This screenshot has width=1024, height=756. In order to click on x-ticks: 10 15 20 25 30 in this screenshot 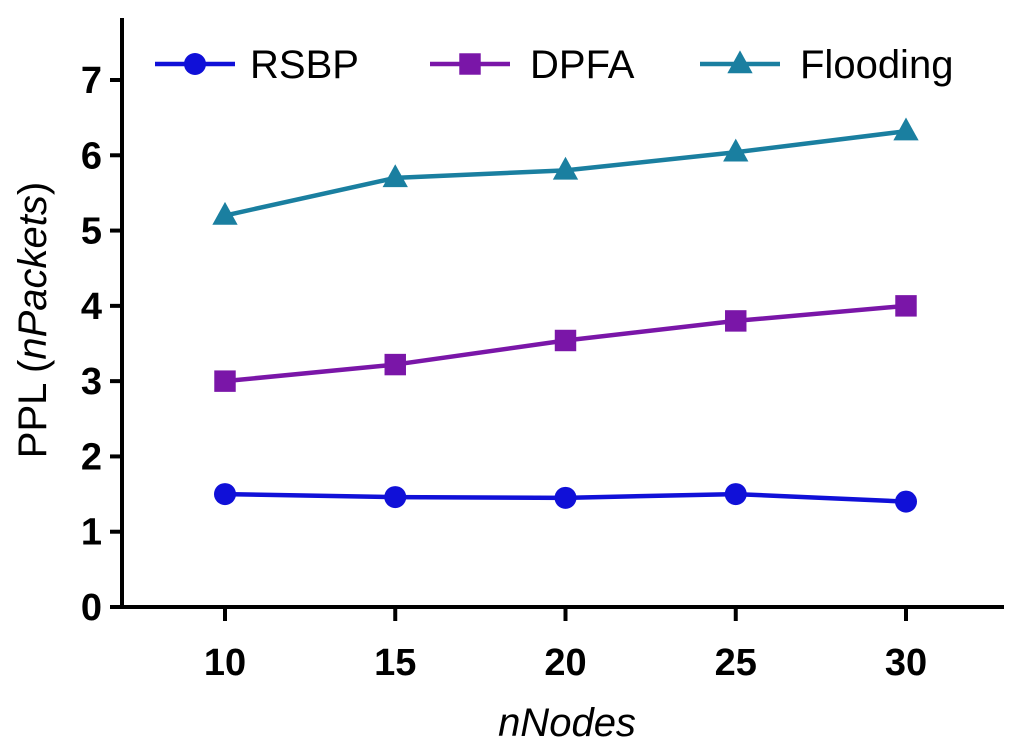, I will do `click(565, 645)`.